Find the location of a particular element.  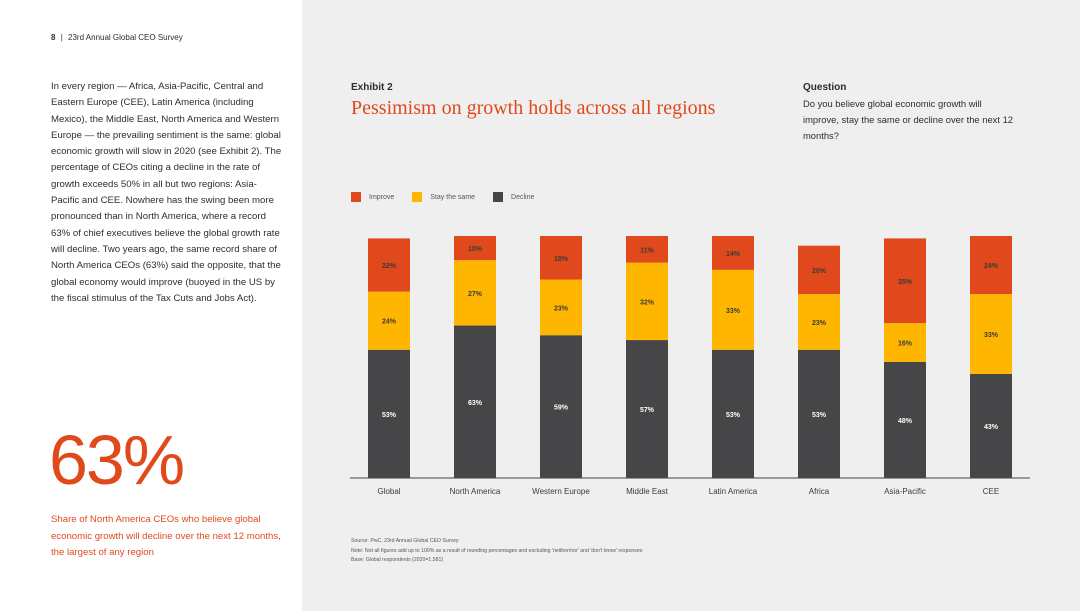

data-label-middle-east-decline: 57% is located at coordinates (647, 410).